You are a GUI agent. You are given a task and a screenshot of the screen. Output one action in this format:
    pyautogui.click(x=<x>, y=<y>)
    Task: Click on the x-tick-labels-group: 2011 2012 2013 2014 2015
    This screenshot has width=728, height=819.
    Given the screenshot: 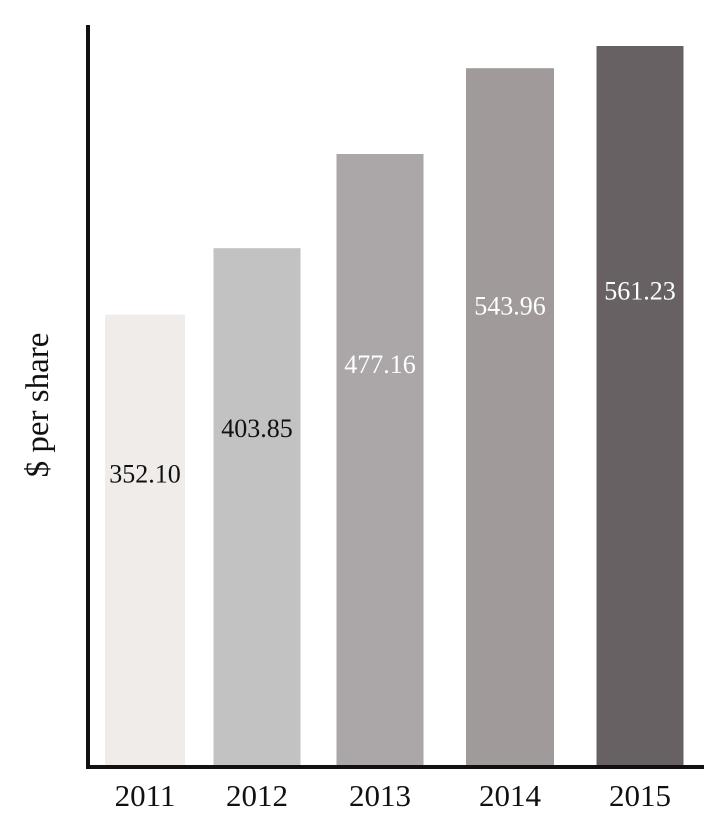 What is the action you would take?
    pyautogui.click(x=393, y=795)
    